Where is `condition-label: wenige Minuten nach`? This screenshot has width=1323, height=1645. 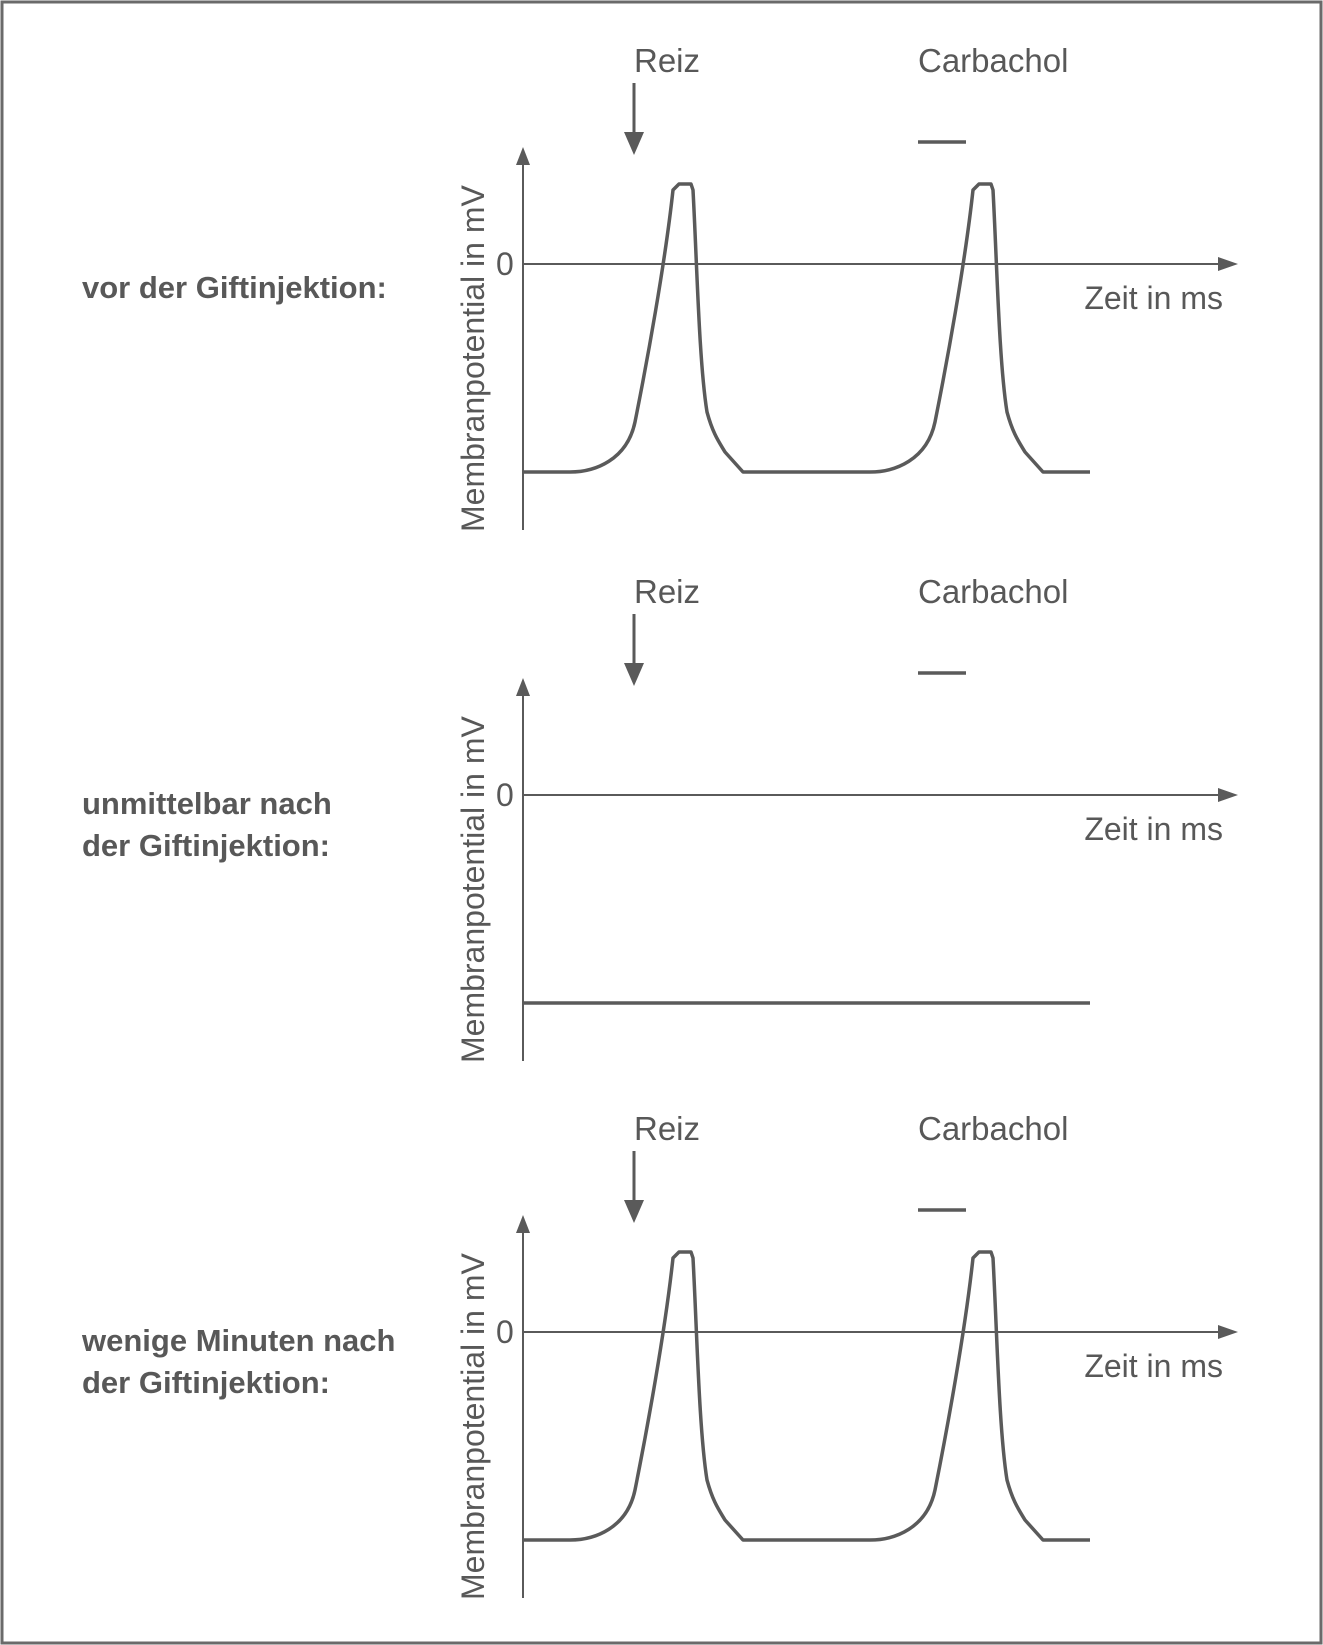 condition-label: wenige Minuten nach is located at coordinates (238, 1340).